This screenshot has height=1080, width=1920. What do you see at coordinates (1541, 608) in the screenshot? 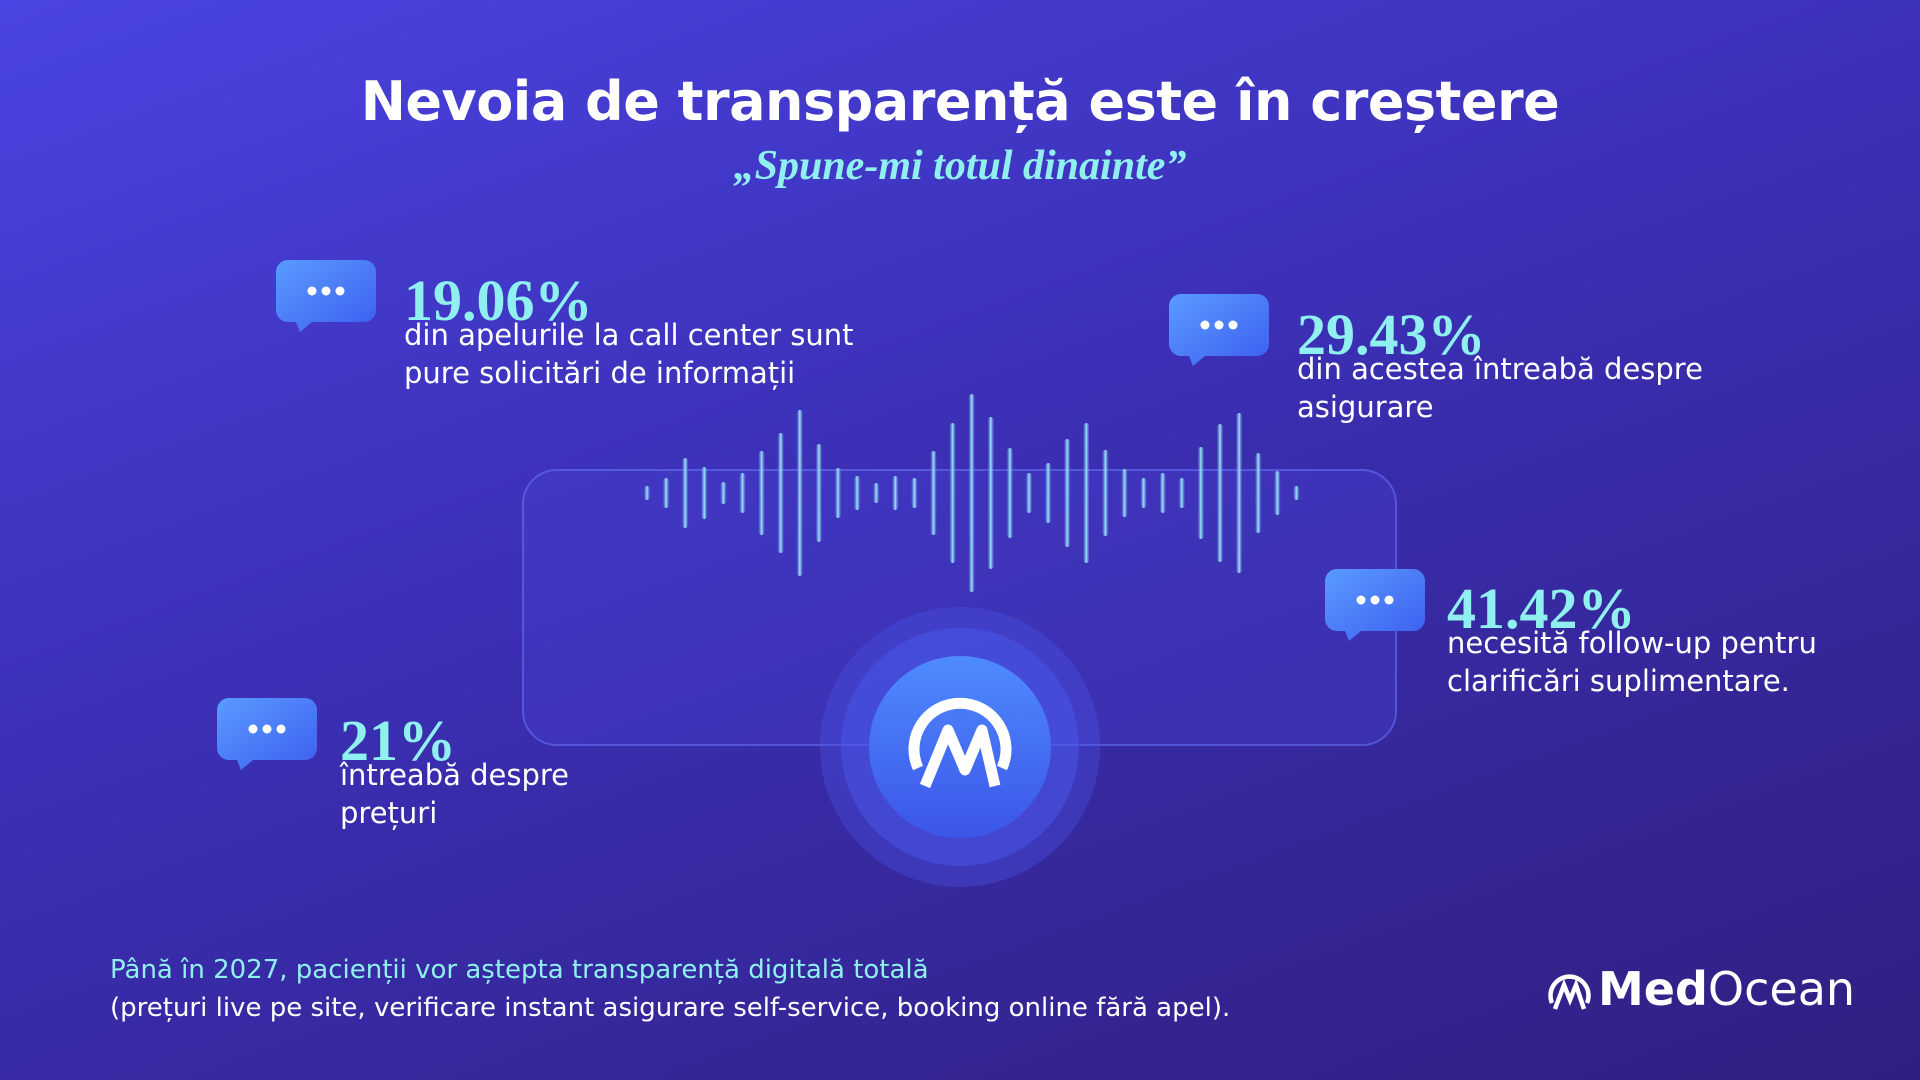
I see `stat-value: 41.42%` at bounding box center [1541, 608].